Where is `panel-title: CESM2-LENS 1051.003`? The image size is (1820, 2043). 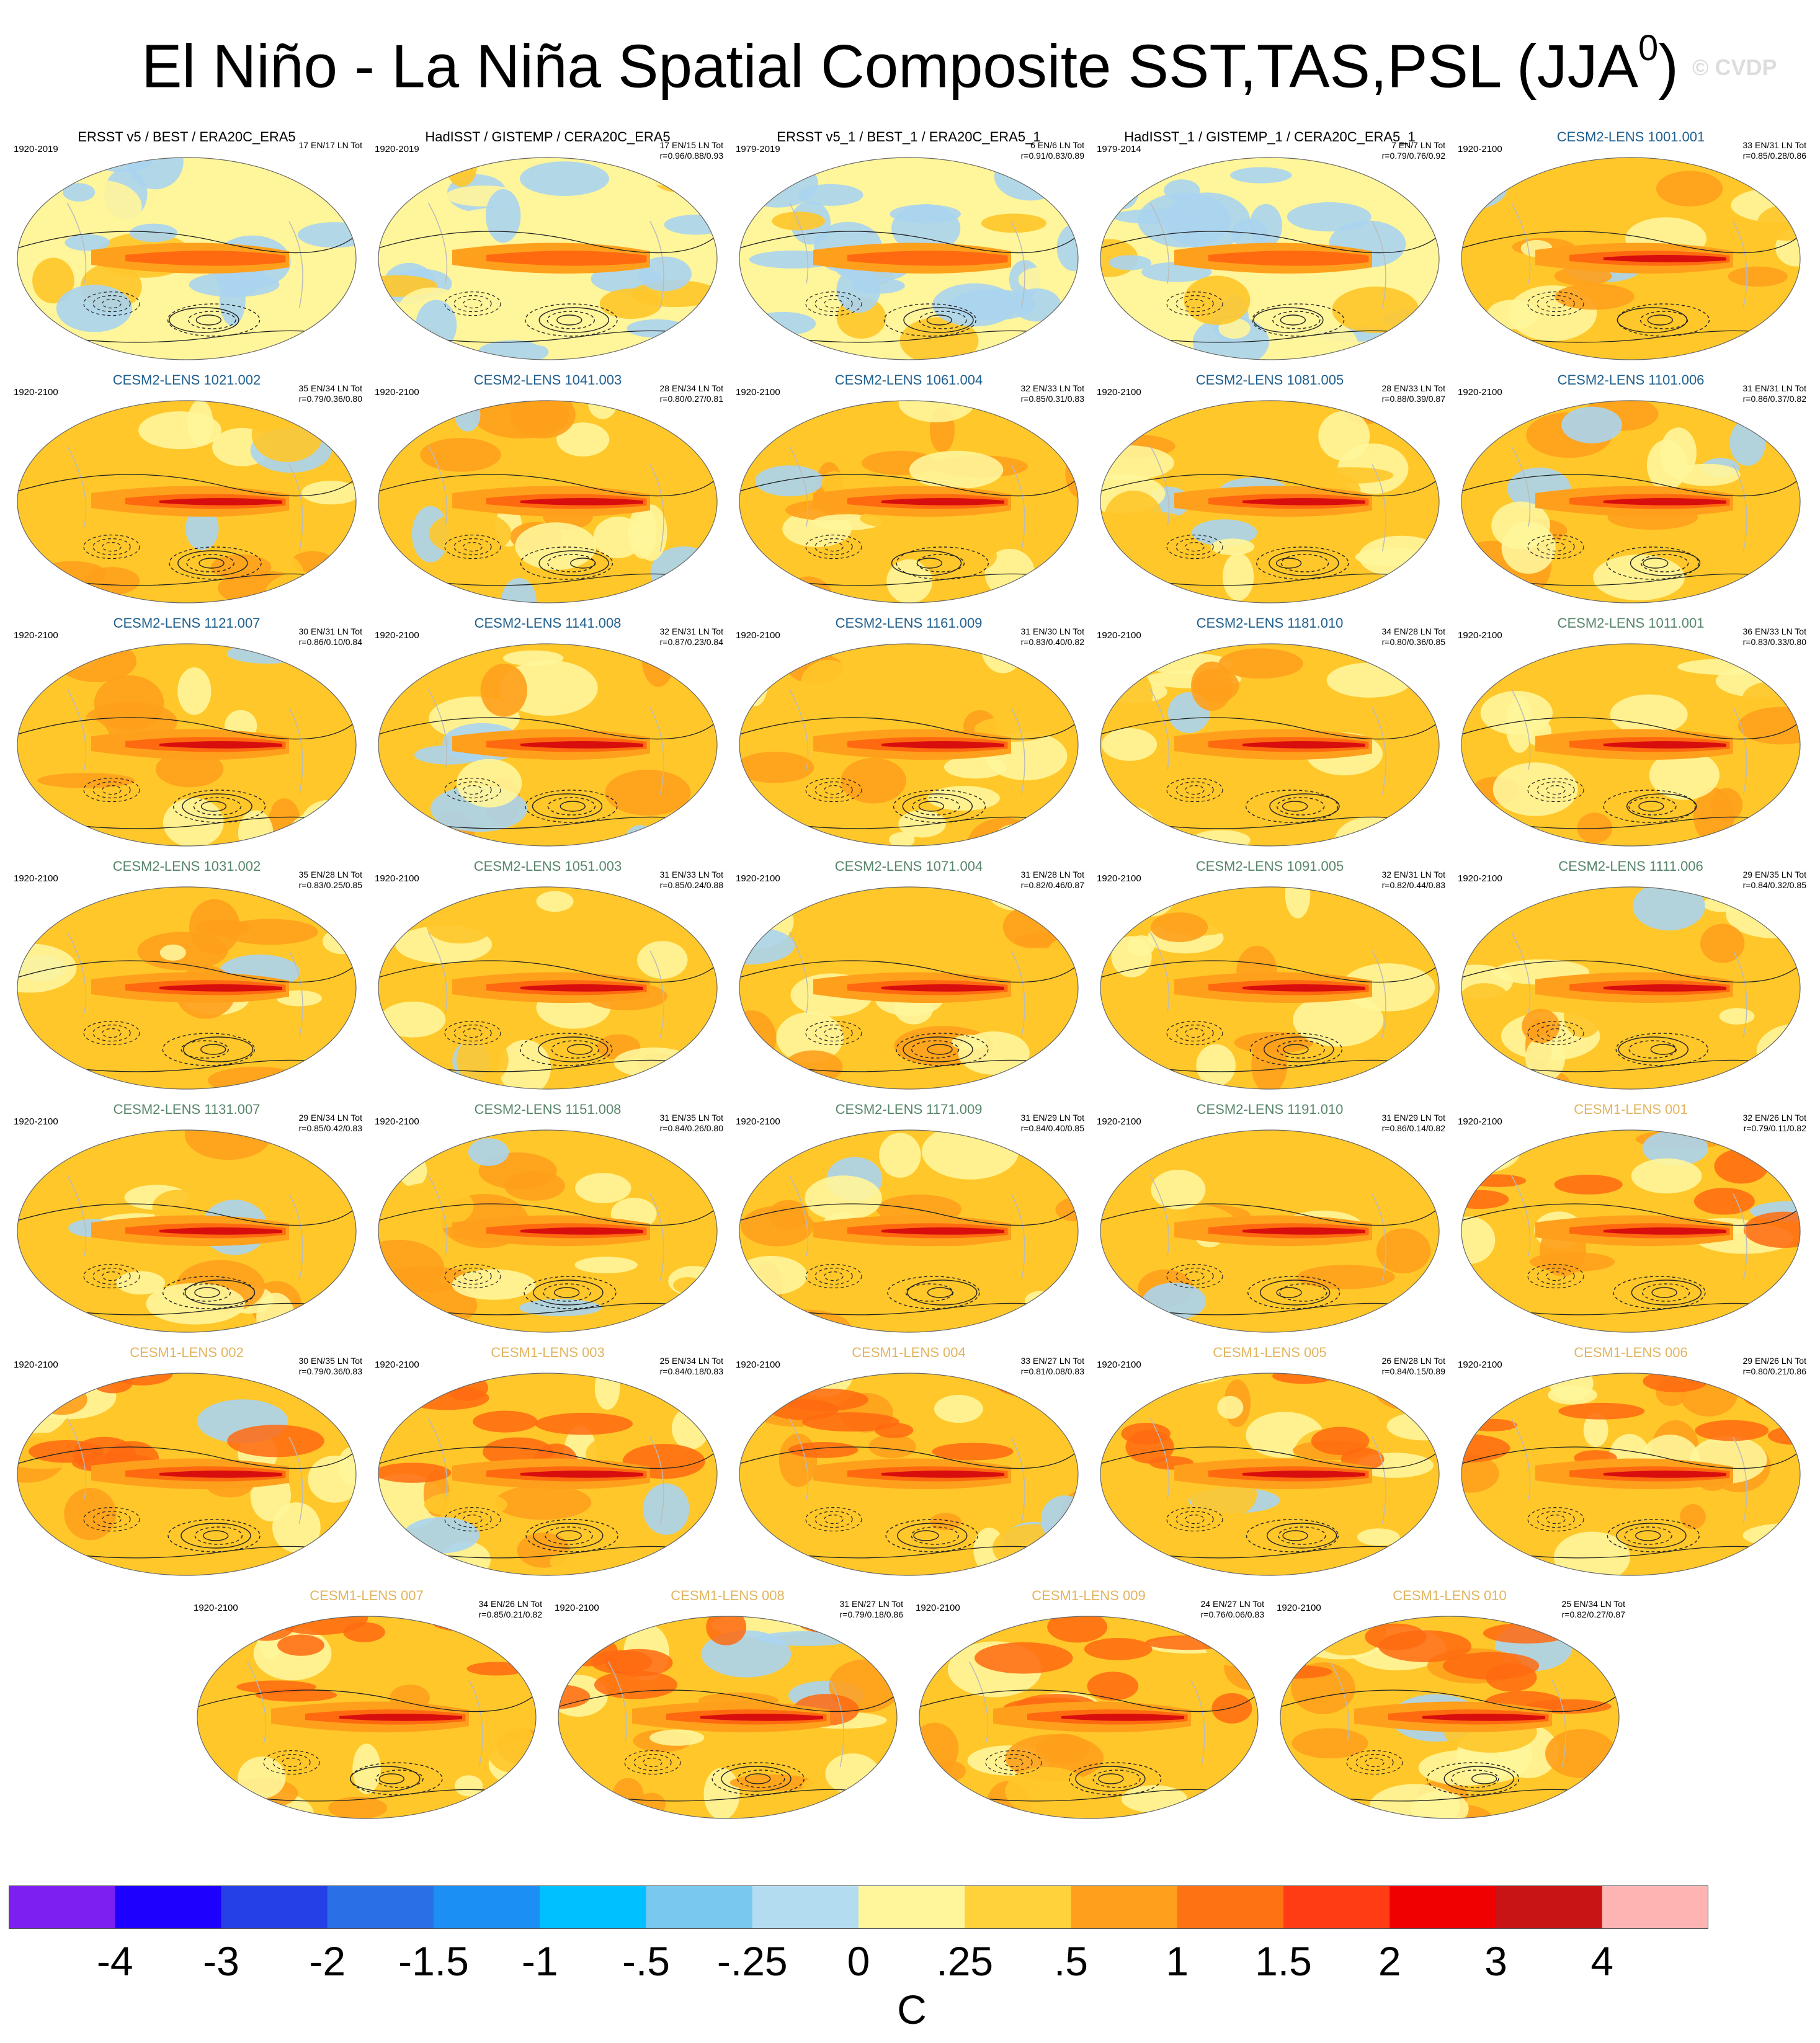 panel-title: CESM2-LENS 1051.003 is located at coordinates (547, 866).